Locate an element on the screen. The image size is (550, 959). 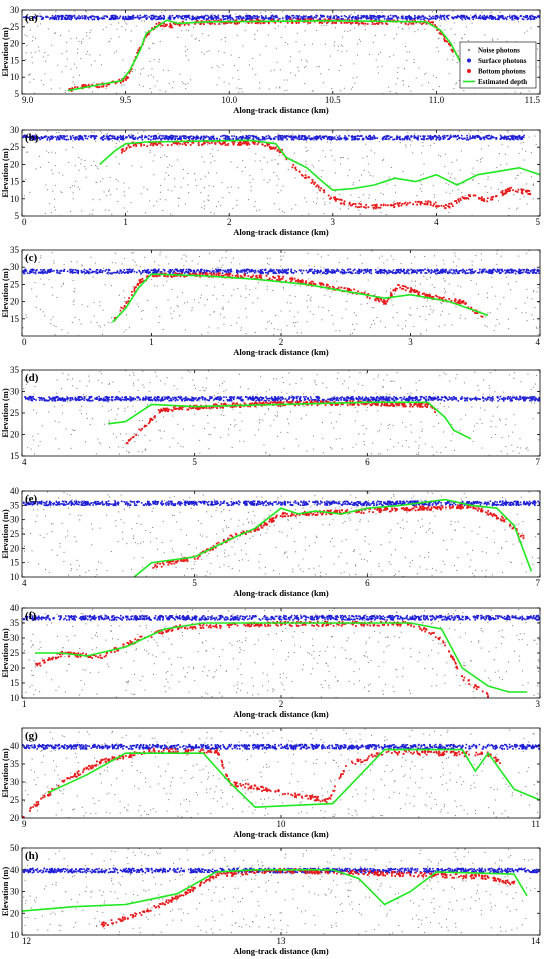
legend-swatch-noise is located at coordinates (469, 50).